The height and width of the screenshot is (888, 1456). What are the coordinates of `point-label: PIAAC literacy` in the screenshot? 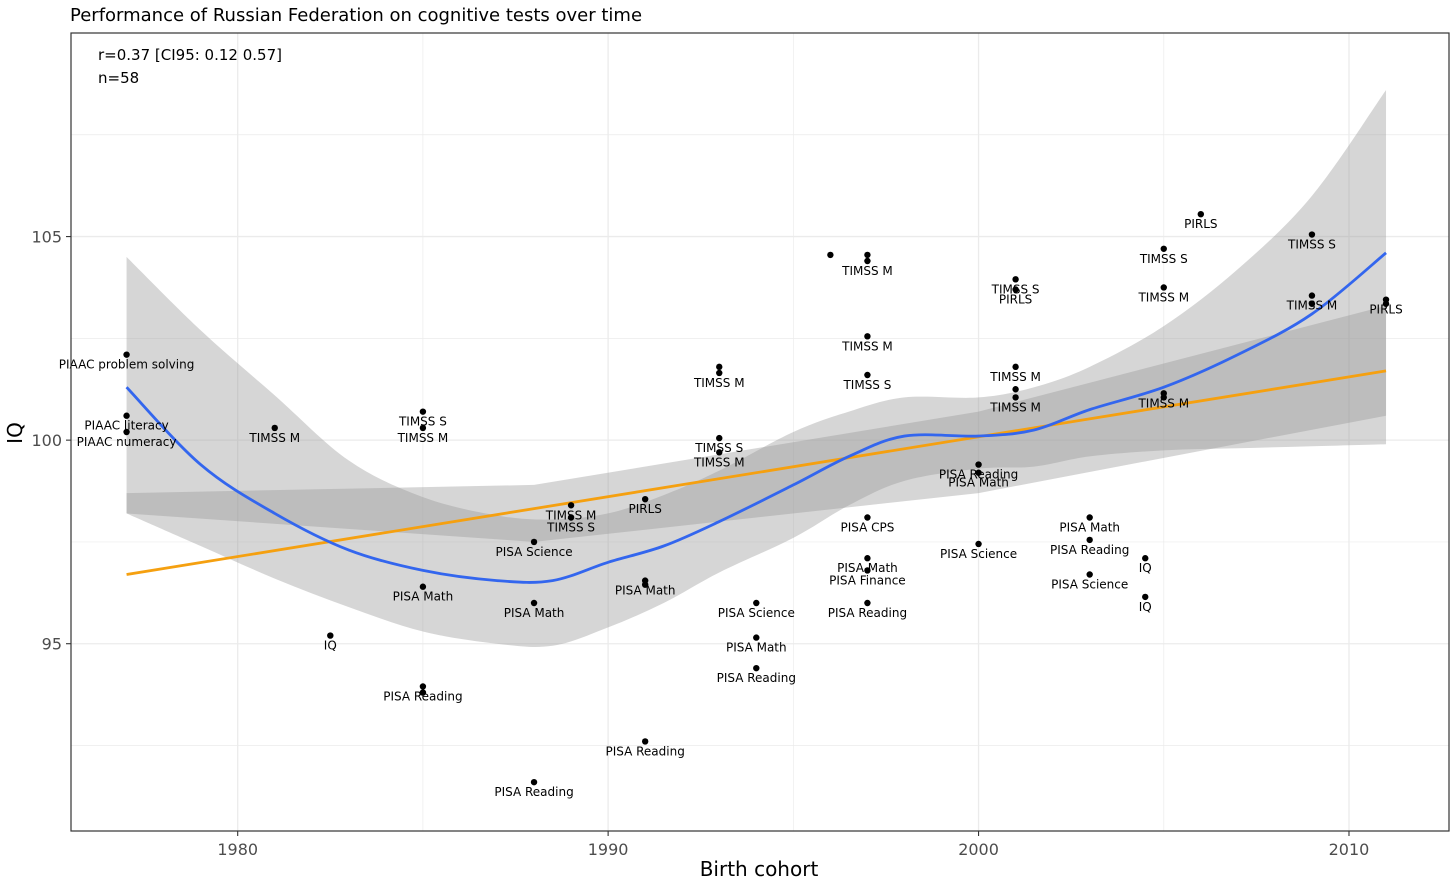 It's located at (126, 426).